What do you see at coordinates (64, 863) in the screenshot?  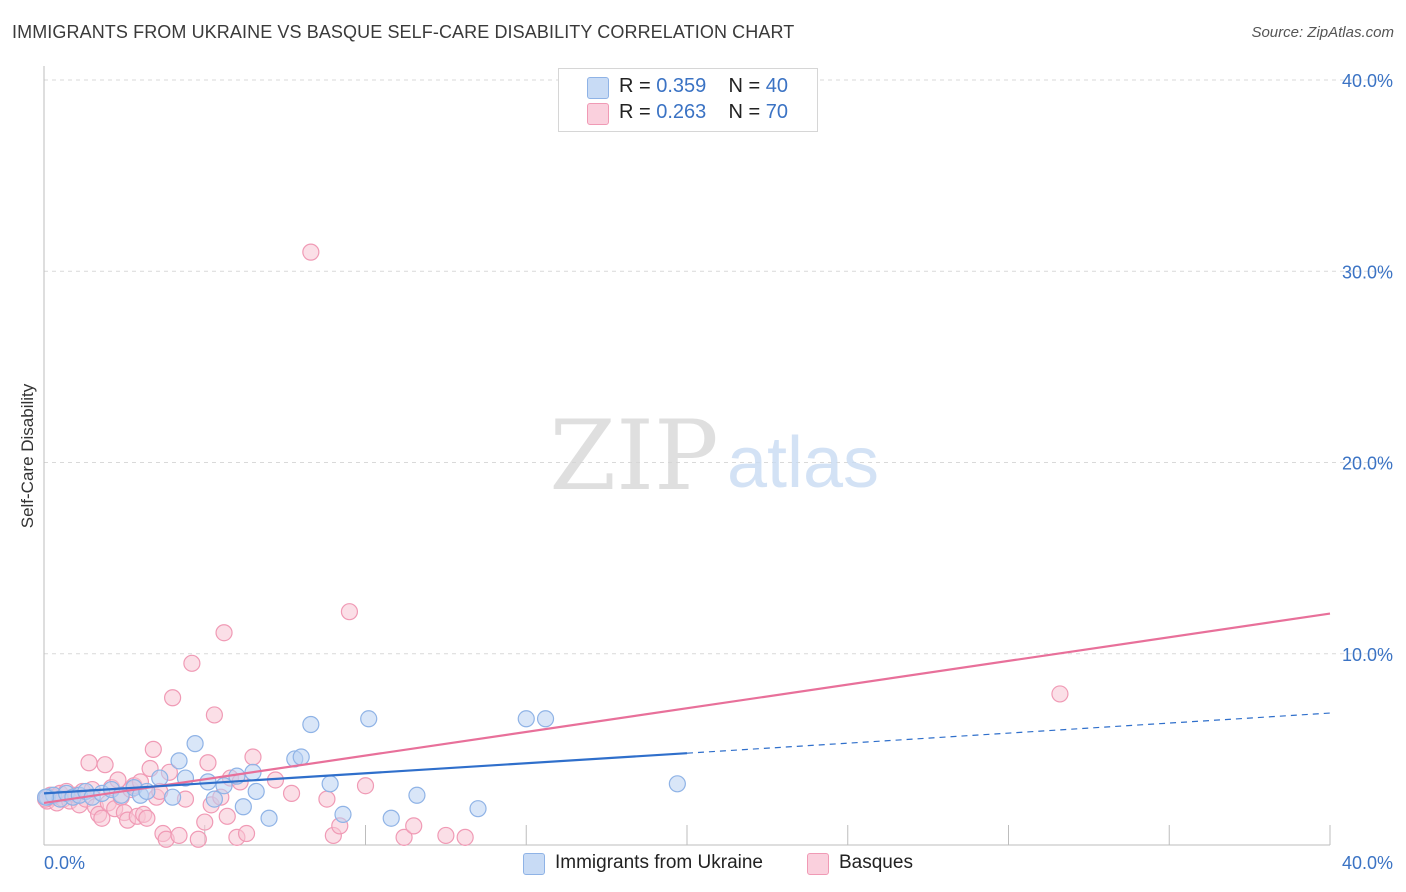 I see `x-tick-label-min: 0.0%` at bounding box center [64, 863].